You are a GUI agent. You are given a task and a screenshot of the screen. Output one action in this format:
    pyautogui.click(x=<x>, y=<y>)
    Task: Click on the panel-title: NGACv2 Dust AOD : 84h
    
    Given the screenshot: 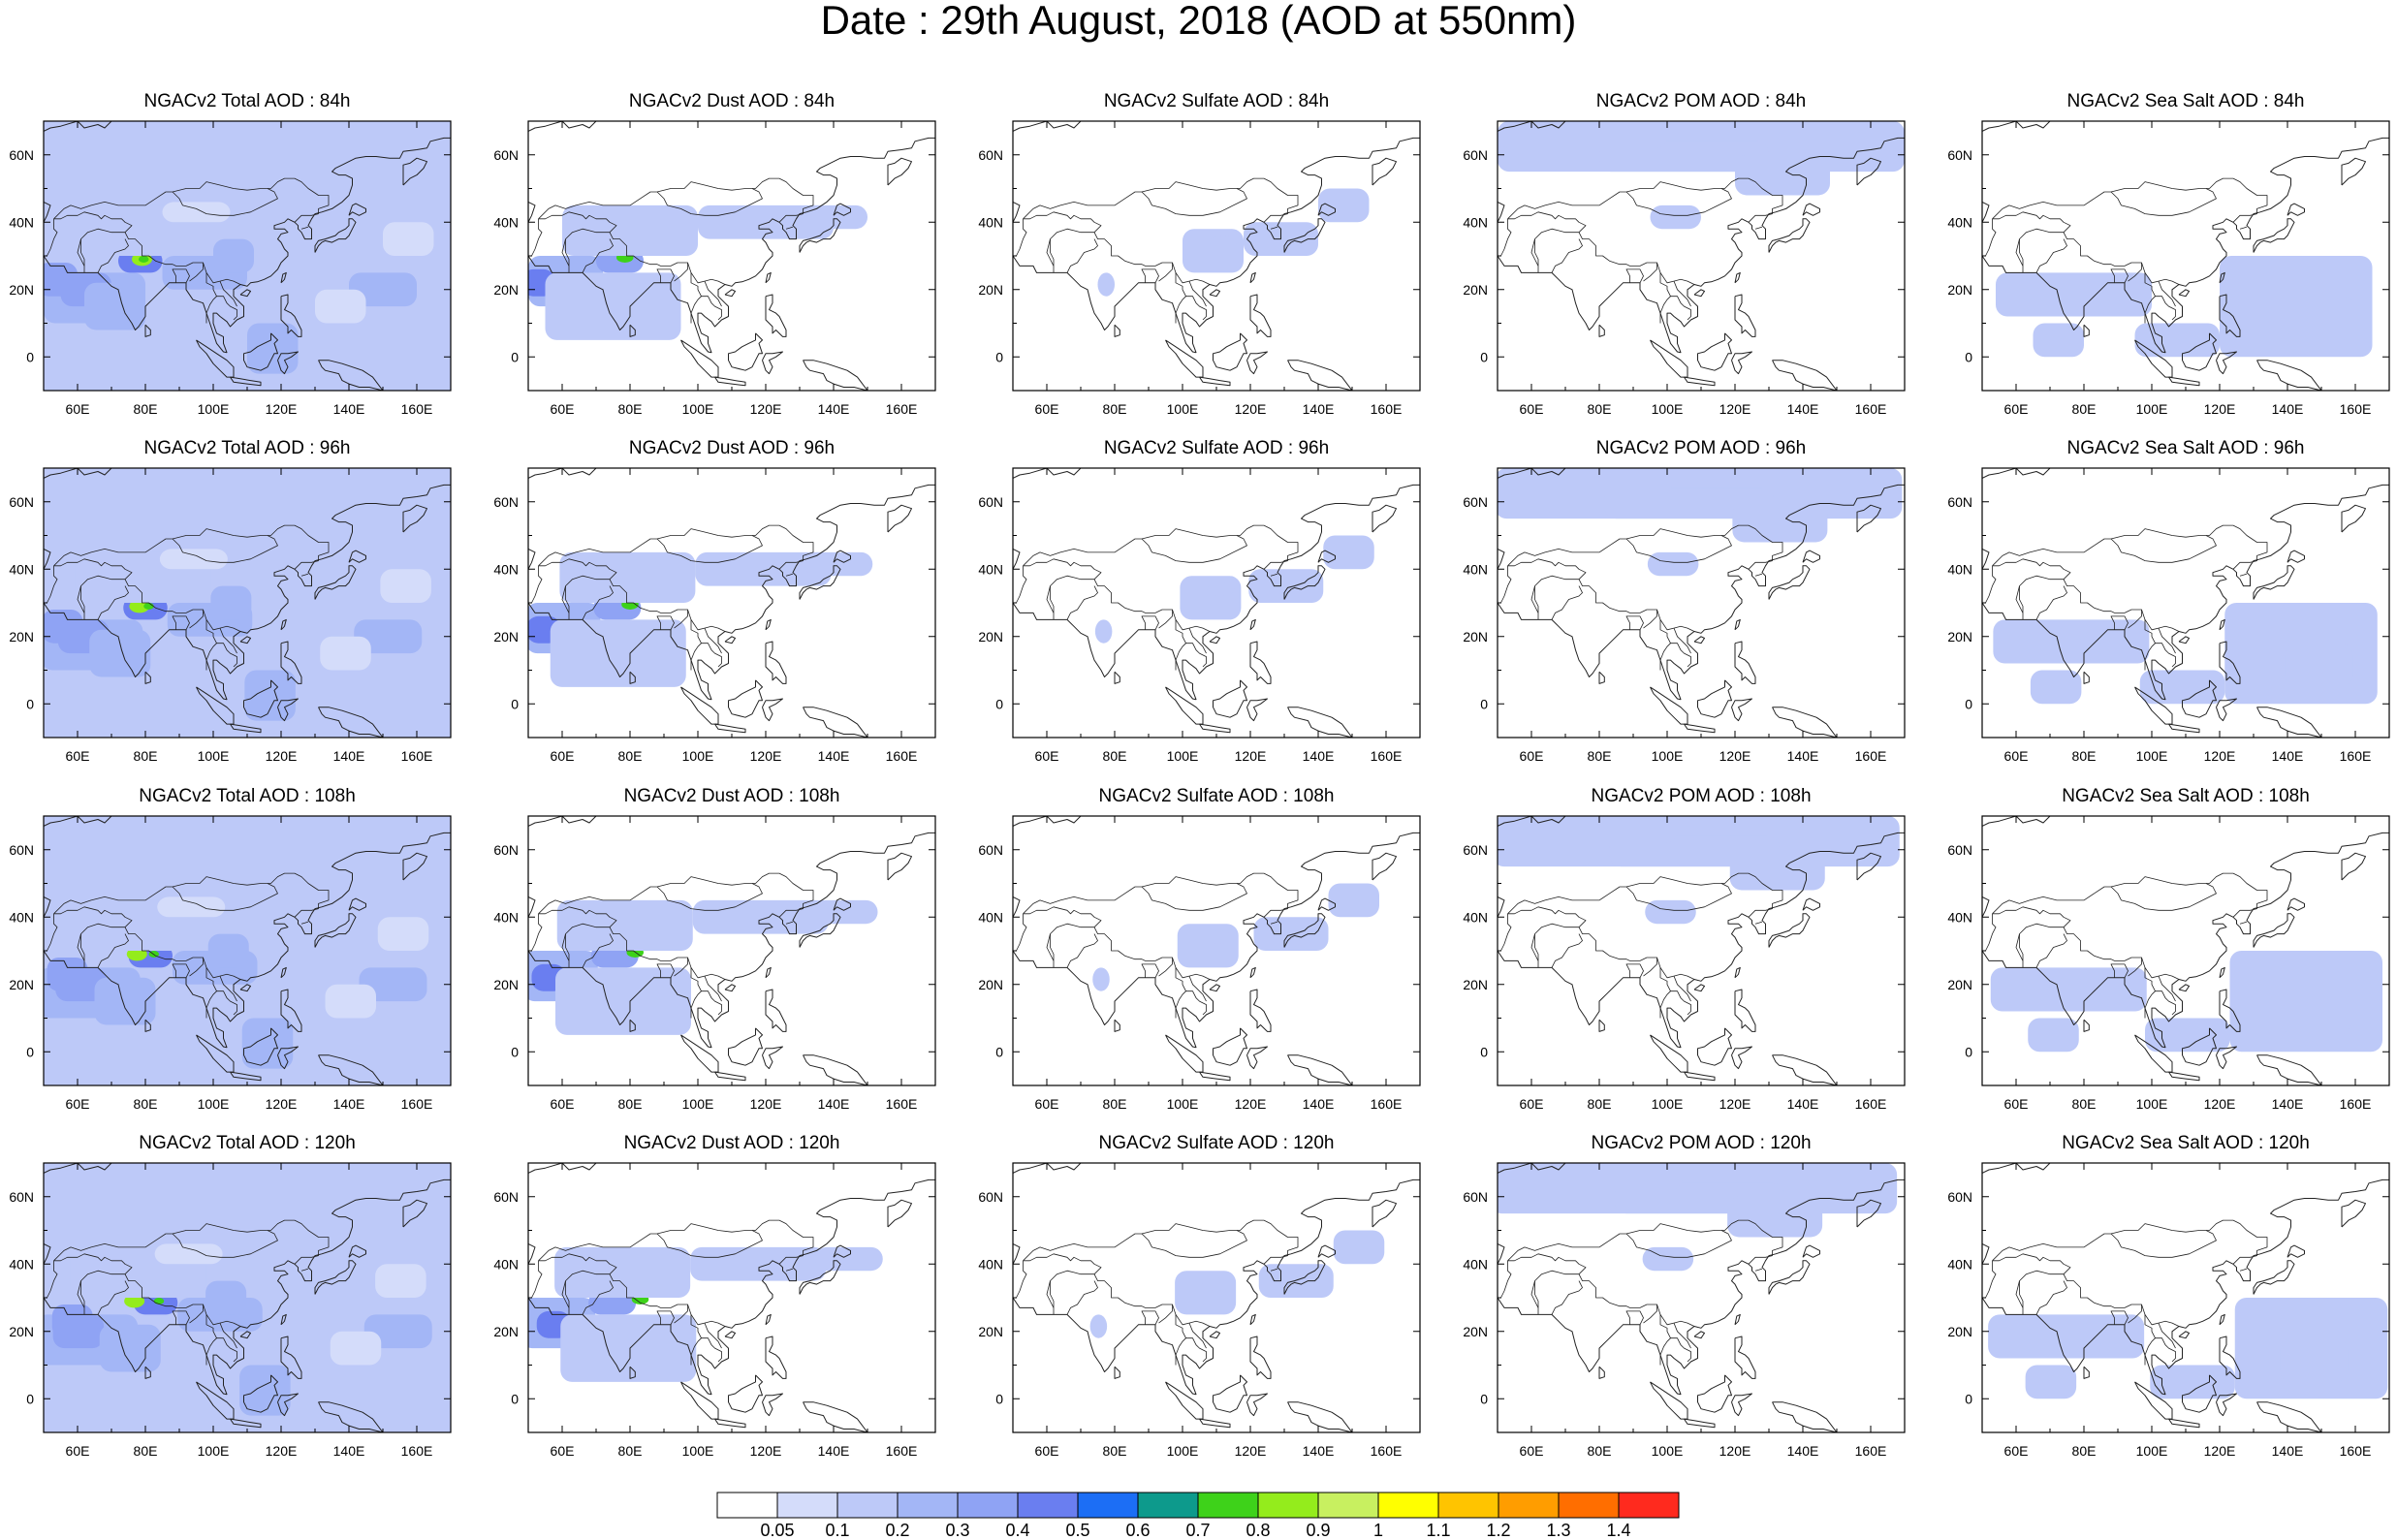 What is the action you would take?
    pyautogui.click(x=732, y=101)
    